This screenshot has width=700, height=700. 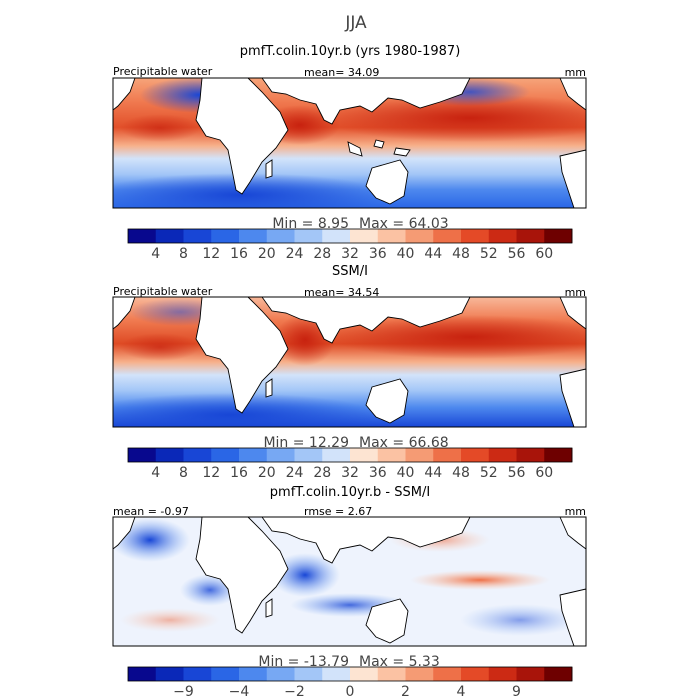 I want to click on panel1-max: Max = 64.03, so click(x=404, y=224).